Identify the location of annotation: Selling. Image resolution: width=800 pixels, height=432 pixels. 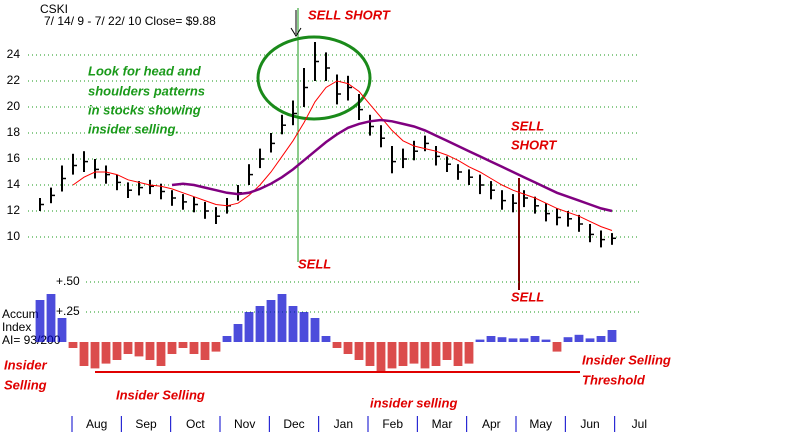
(25, 384).